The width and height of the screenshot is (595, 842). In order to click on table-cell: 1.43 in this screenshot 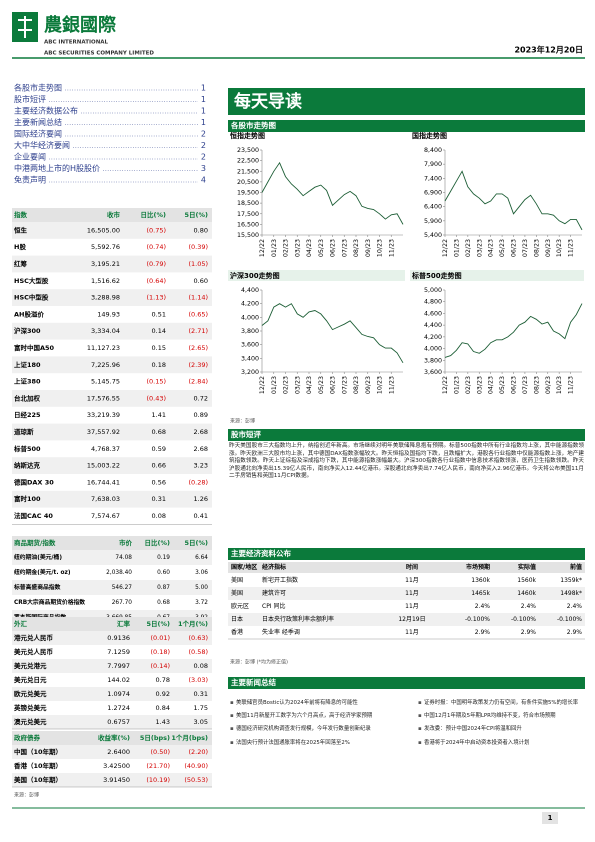, I will do `click(163, 722)`.